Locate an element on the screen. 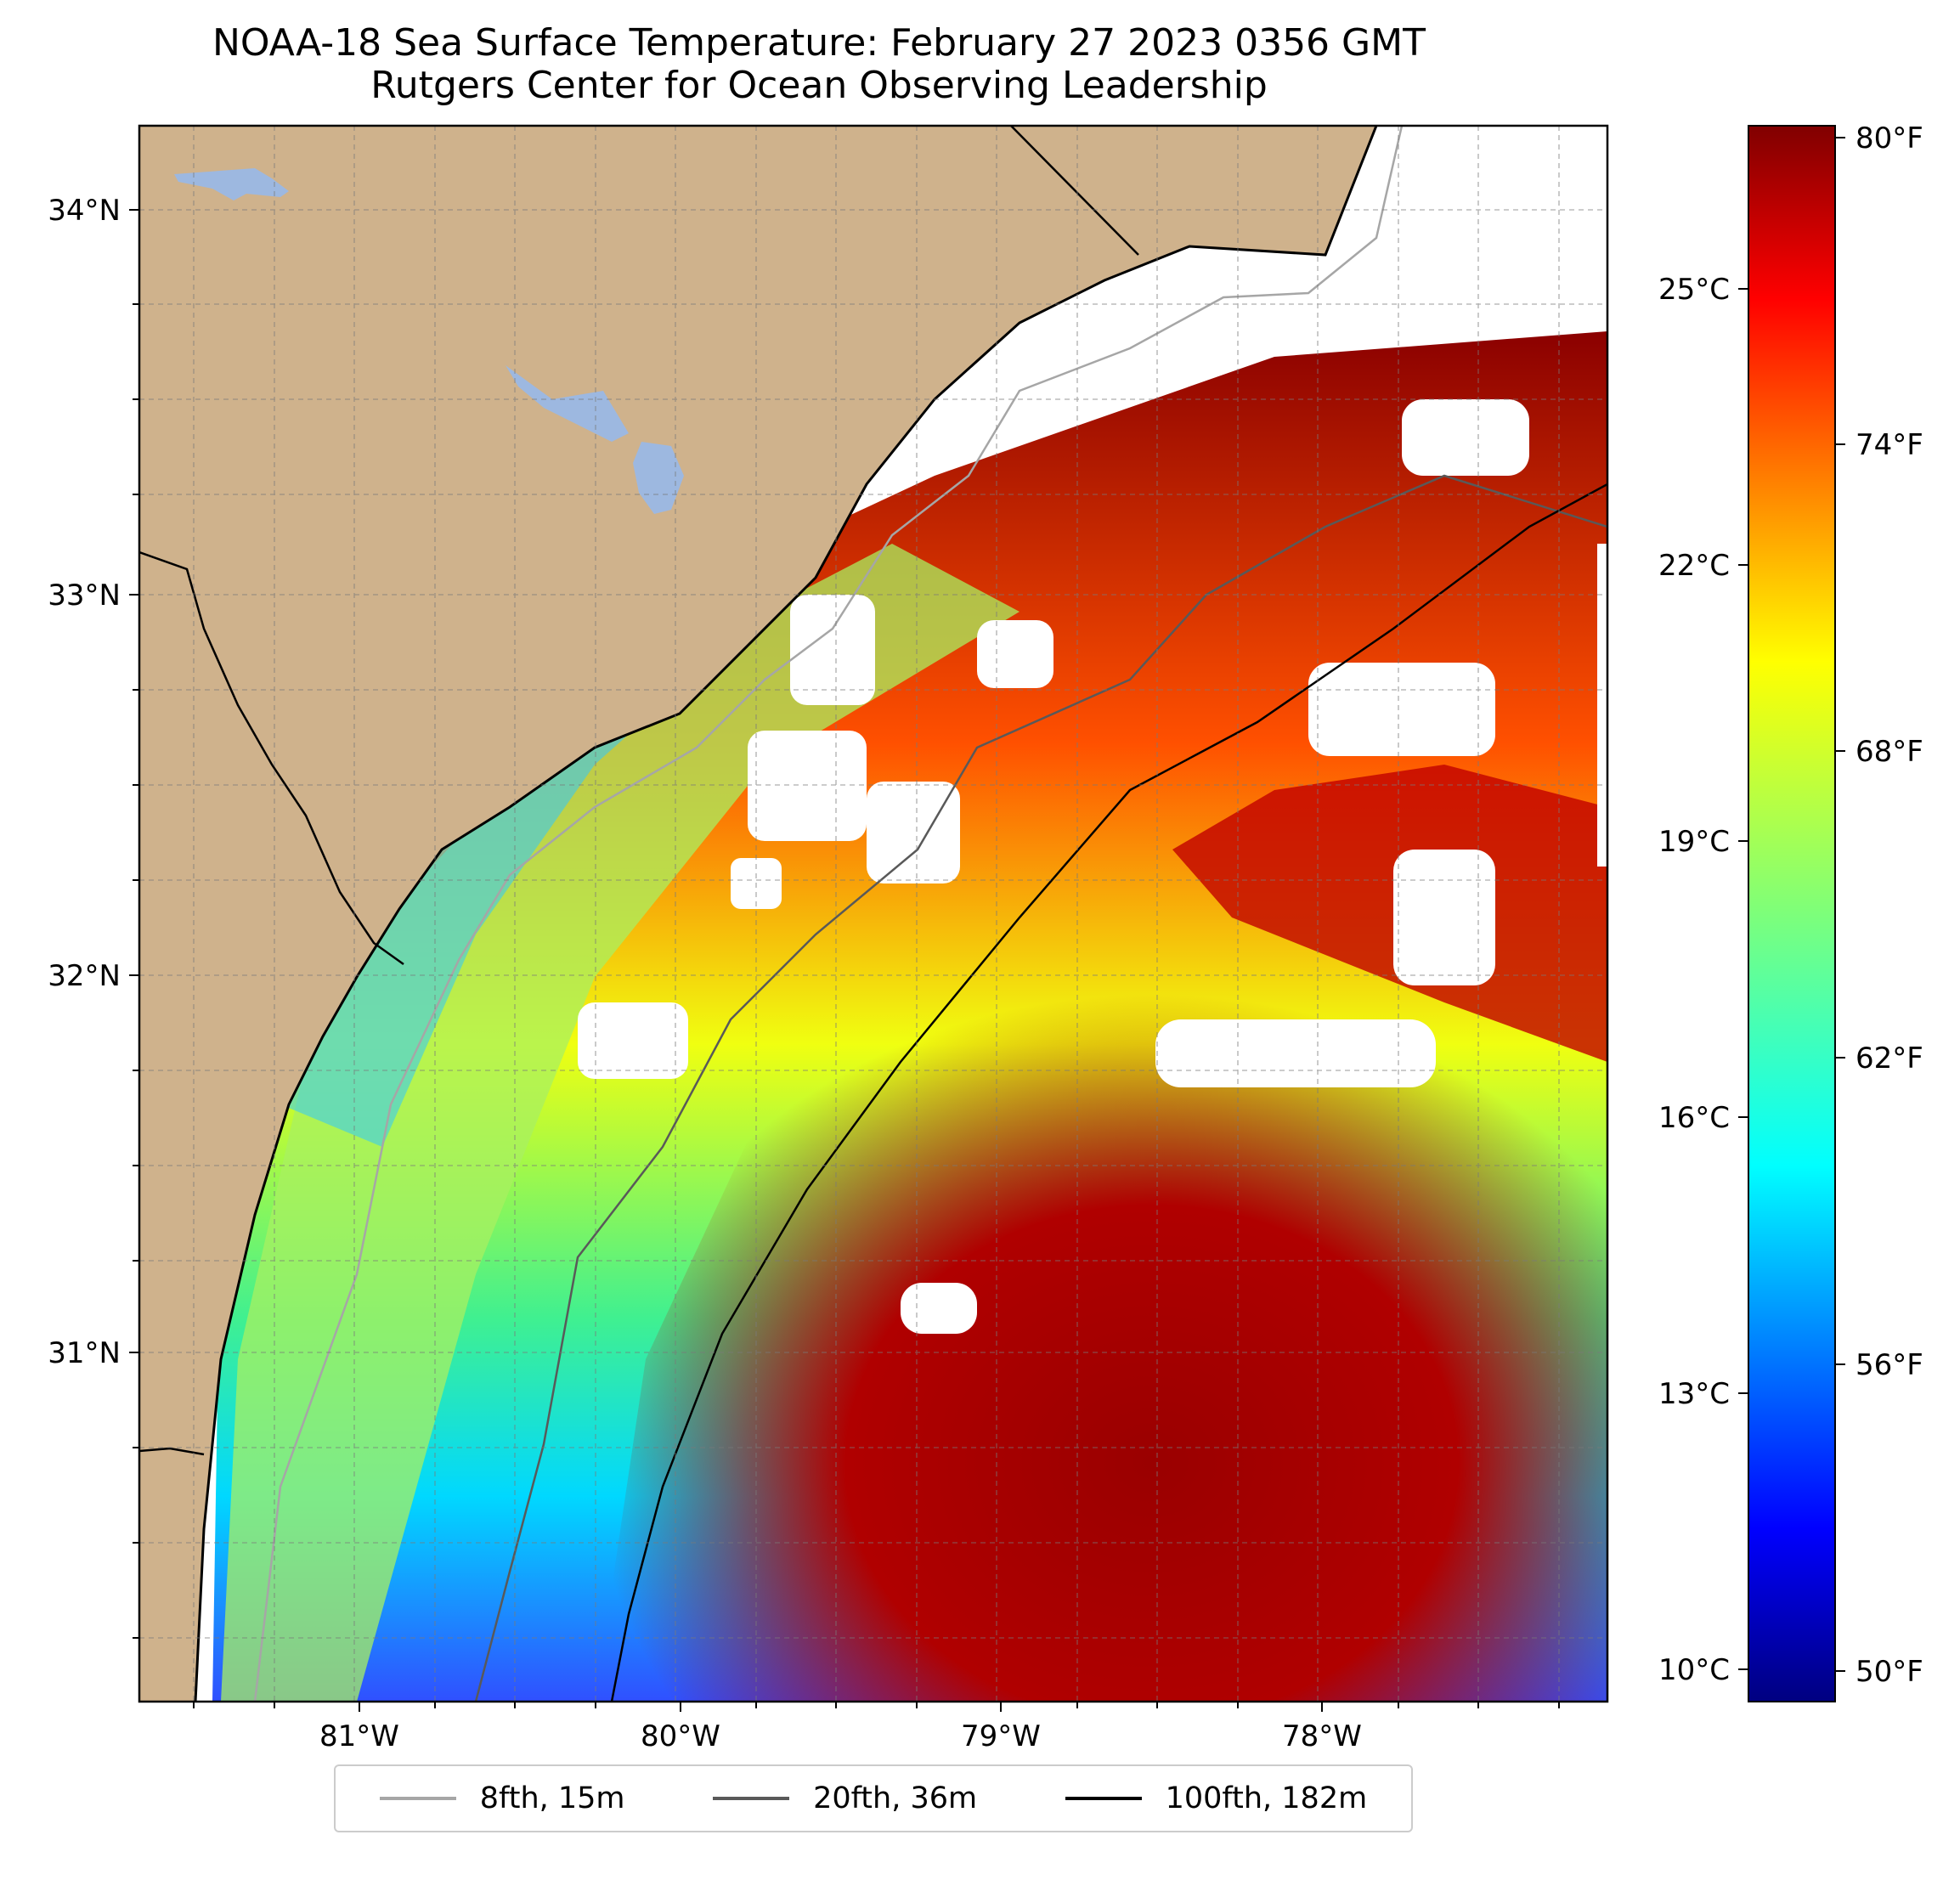 Image resolution: width=1960 pixels, height=1880 pixels. legend-swatch-8fth is located at coordinates (418, 1799).